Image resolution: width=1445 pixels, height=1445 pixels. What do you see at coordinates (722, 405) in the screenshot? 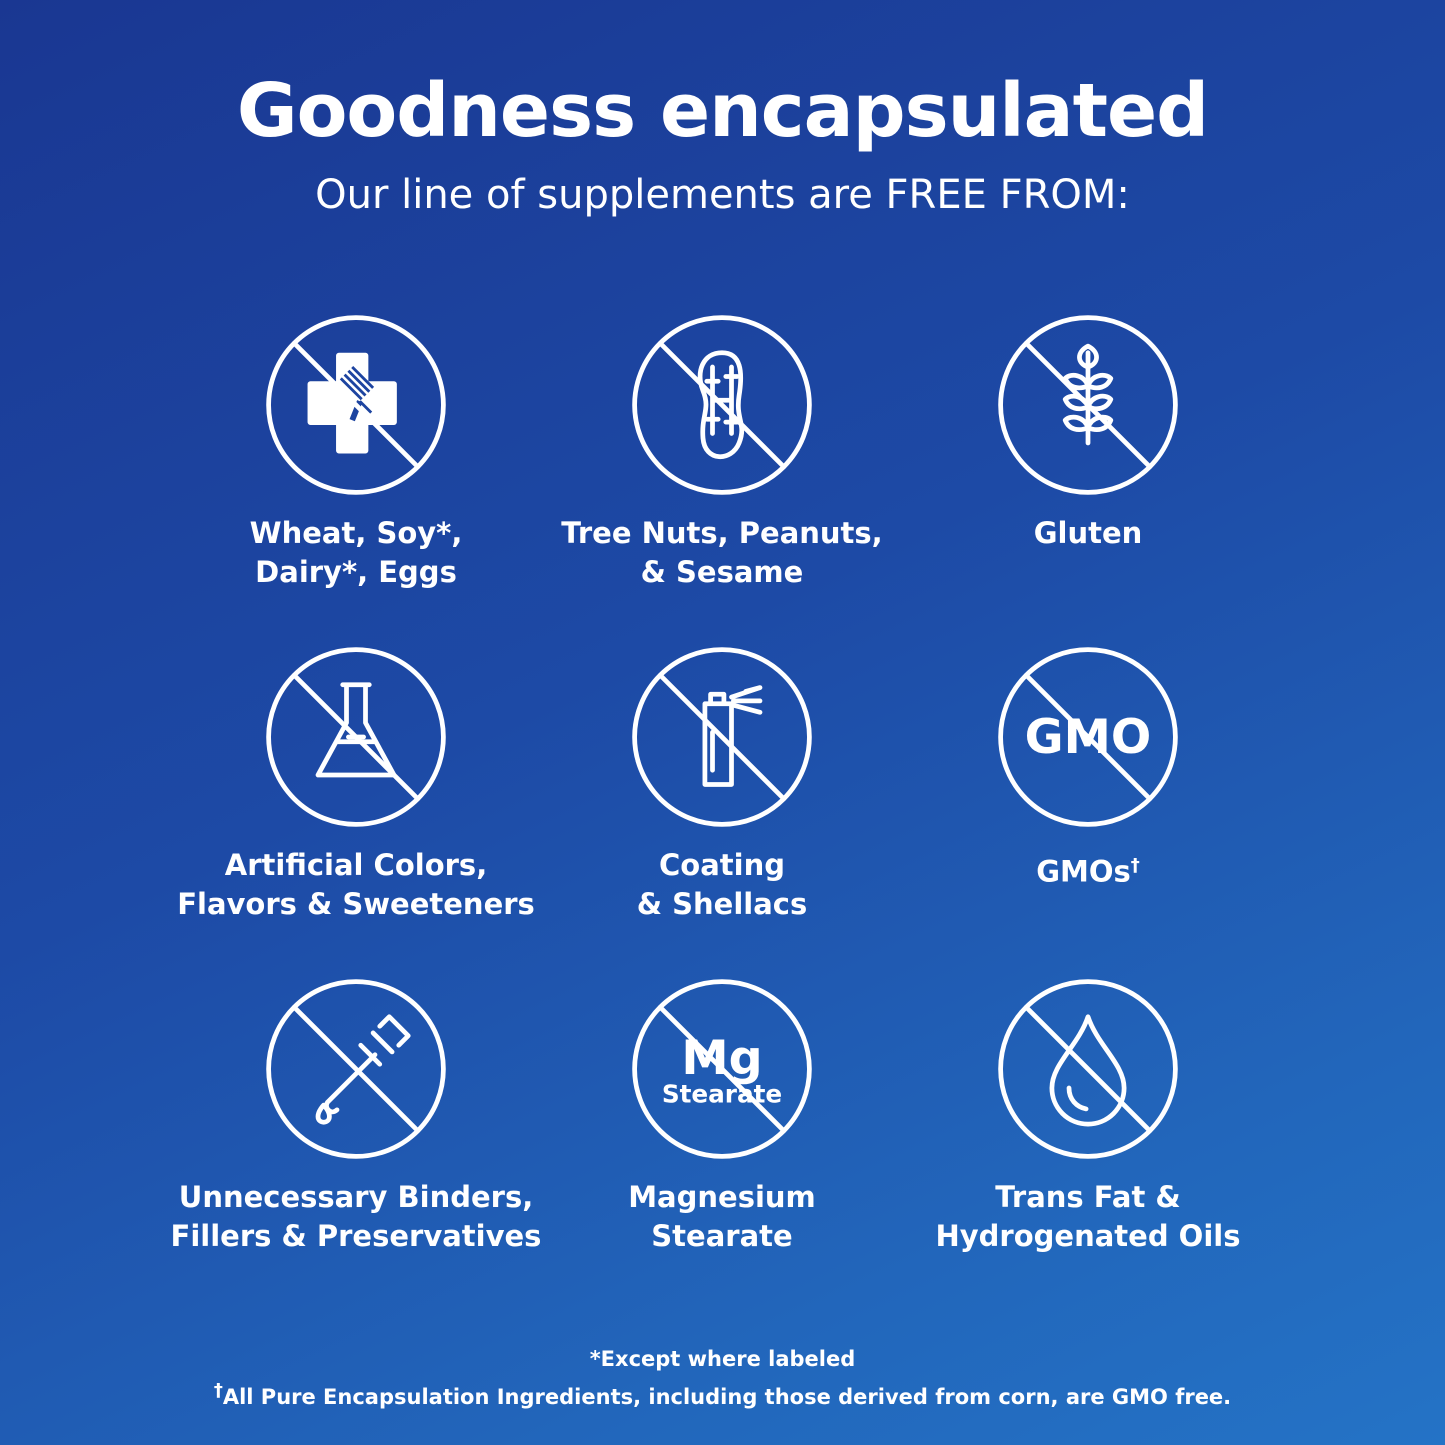
I see `peanut-icon` at bounding box center [722, 405].